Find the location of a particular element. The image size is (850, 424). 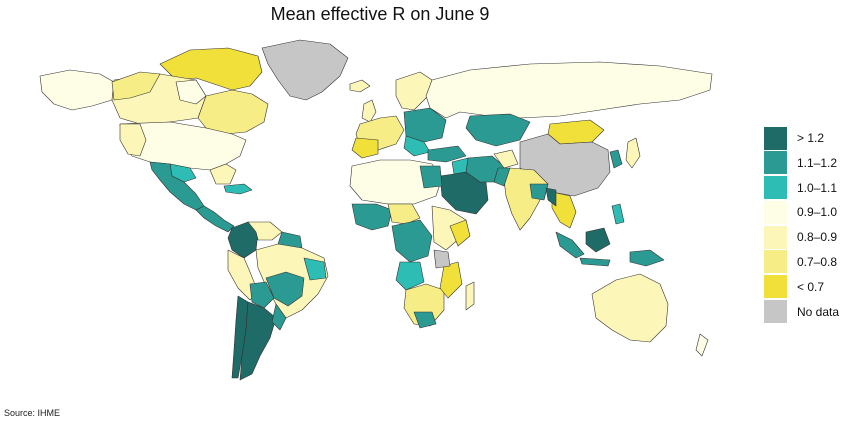

region-turkey is located at coordinates (447, 154).